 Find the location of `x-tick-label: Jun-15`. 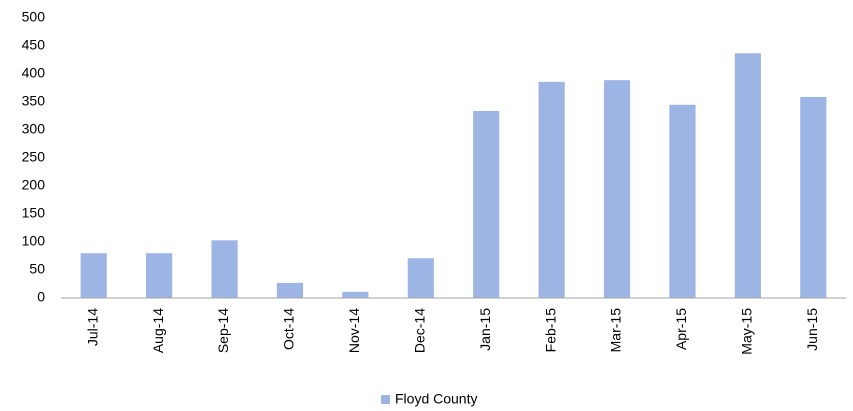

x-tick-label: Jun-15 is located at coordinates (812, 329).